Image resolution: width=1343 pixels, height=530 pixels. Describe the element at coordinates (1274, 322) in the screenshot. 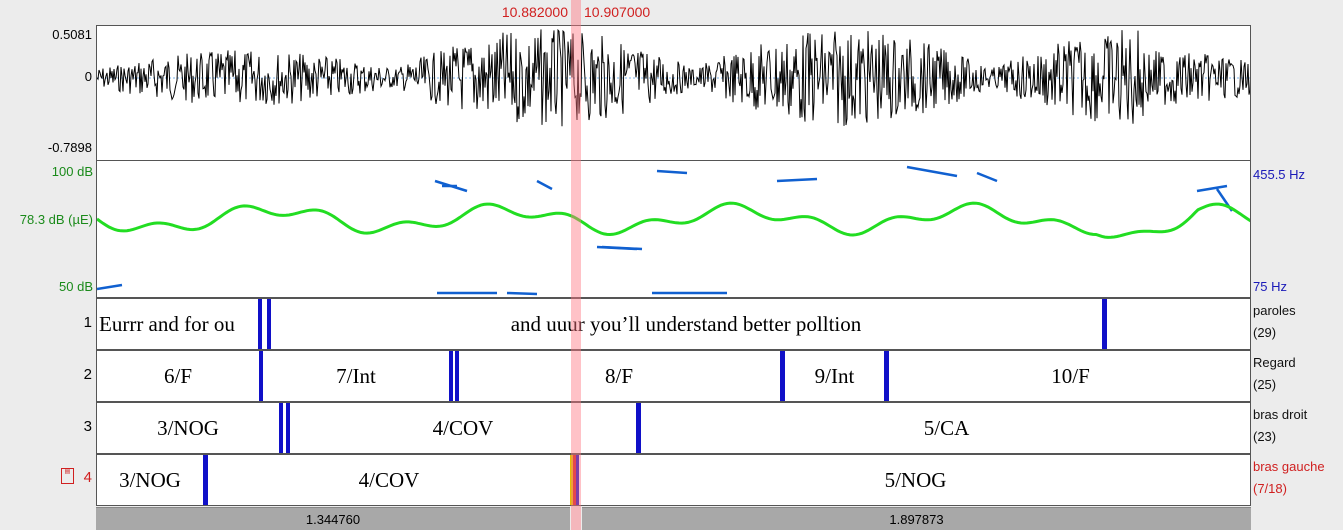

I see `tier-1-name: paroles (29)` at that location.